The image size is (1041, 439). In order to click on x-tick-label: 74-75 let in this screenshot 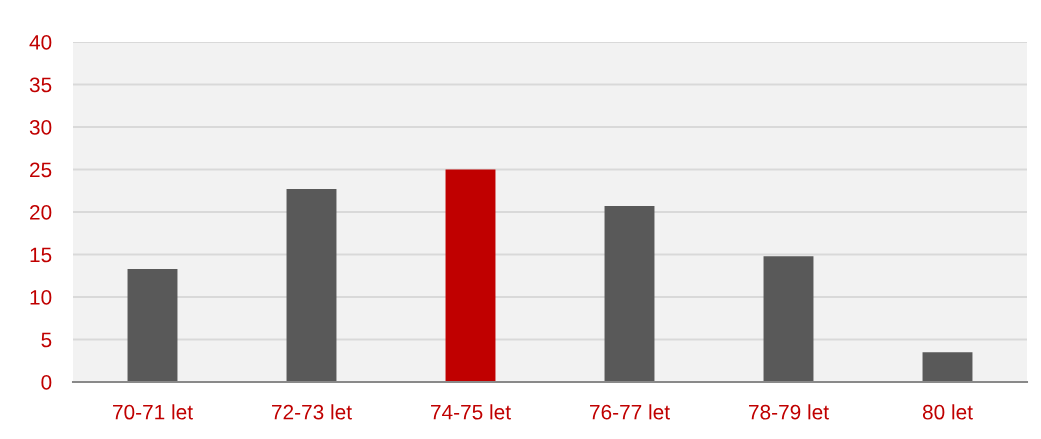, I will do `click(471, 412)`.